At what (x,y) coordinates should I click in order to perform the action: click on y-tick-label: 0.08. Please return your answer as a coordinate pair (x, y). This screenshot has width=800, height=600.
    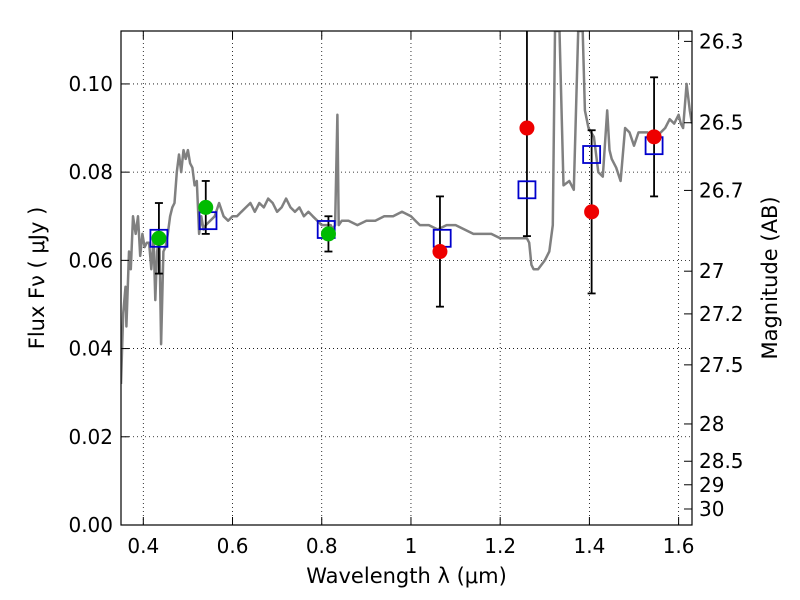
    Looking at the image, I should click on (90, 172).